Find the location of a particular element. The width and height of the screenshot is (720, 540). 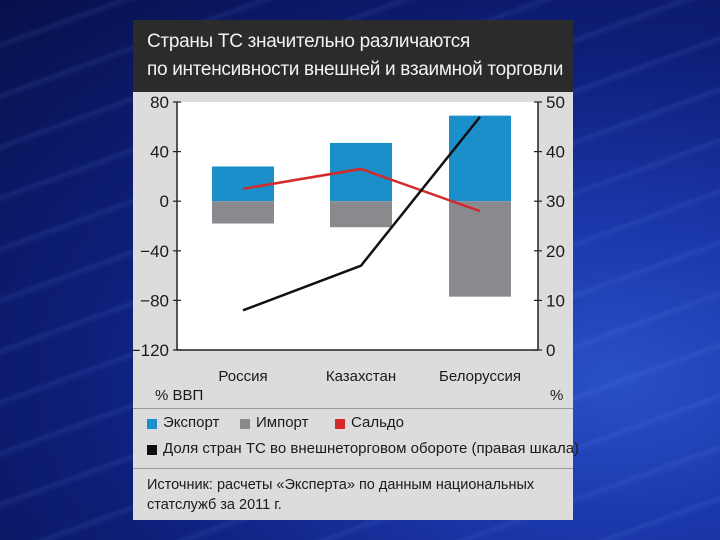

right-axis-tick-label: 0 is located at coordinates (550, 350).